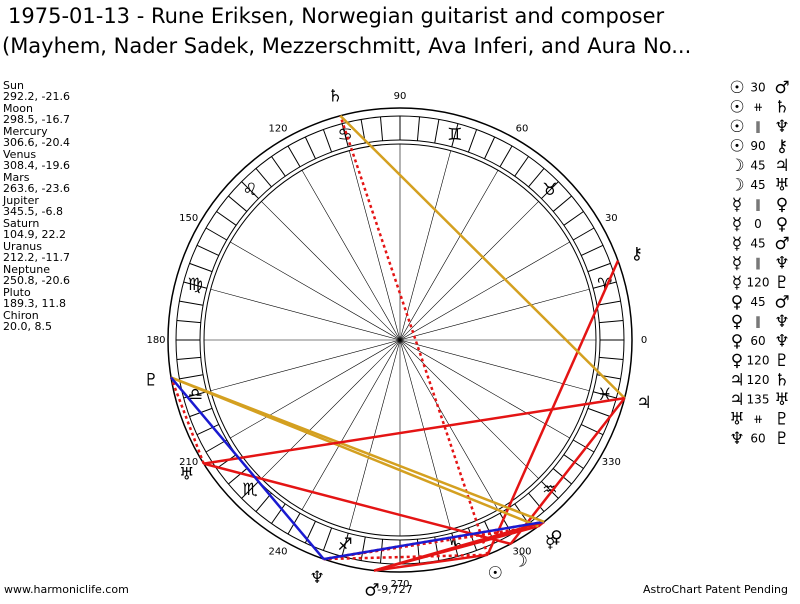 The width and height of the screenshot is (800, 604). I want to click on planet-coords: 263.6, -23.6, so click(36, 188).